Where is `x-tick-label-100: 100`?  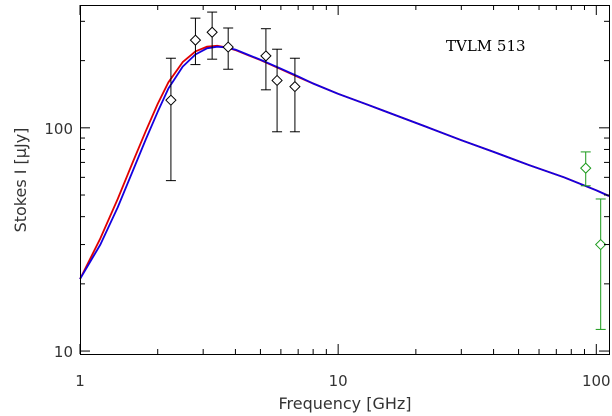 x-tick-label-100: 100 is located at coordinates (596, 381).